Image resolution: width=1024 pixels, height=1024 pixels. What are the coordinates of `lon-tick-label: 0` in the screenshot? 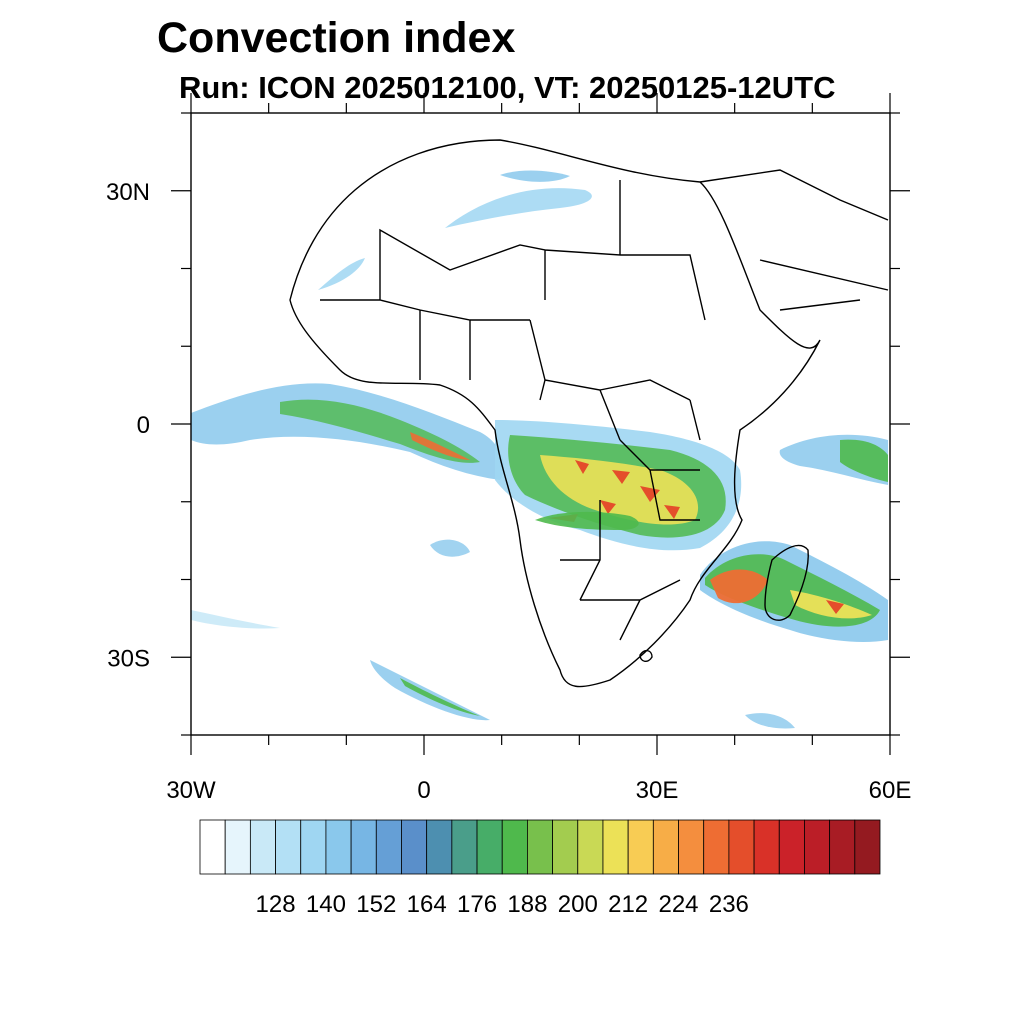 It's located at (423, 790).